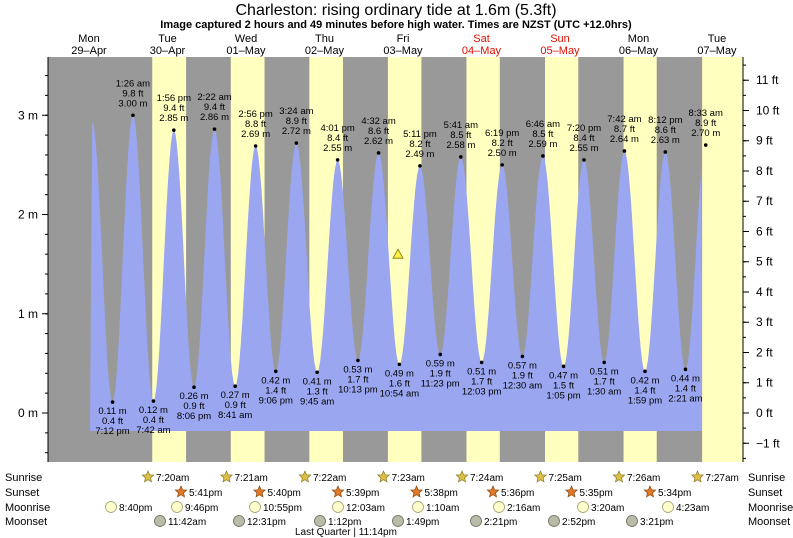 This screenshot has height=538, width=793. I want to click on tide-label-text: 2.70 m, so click(705, 133).